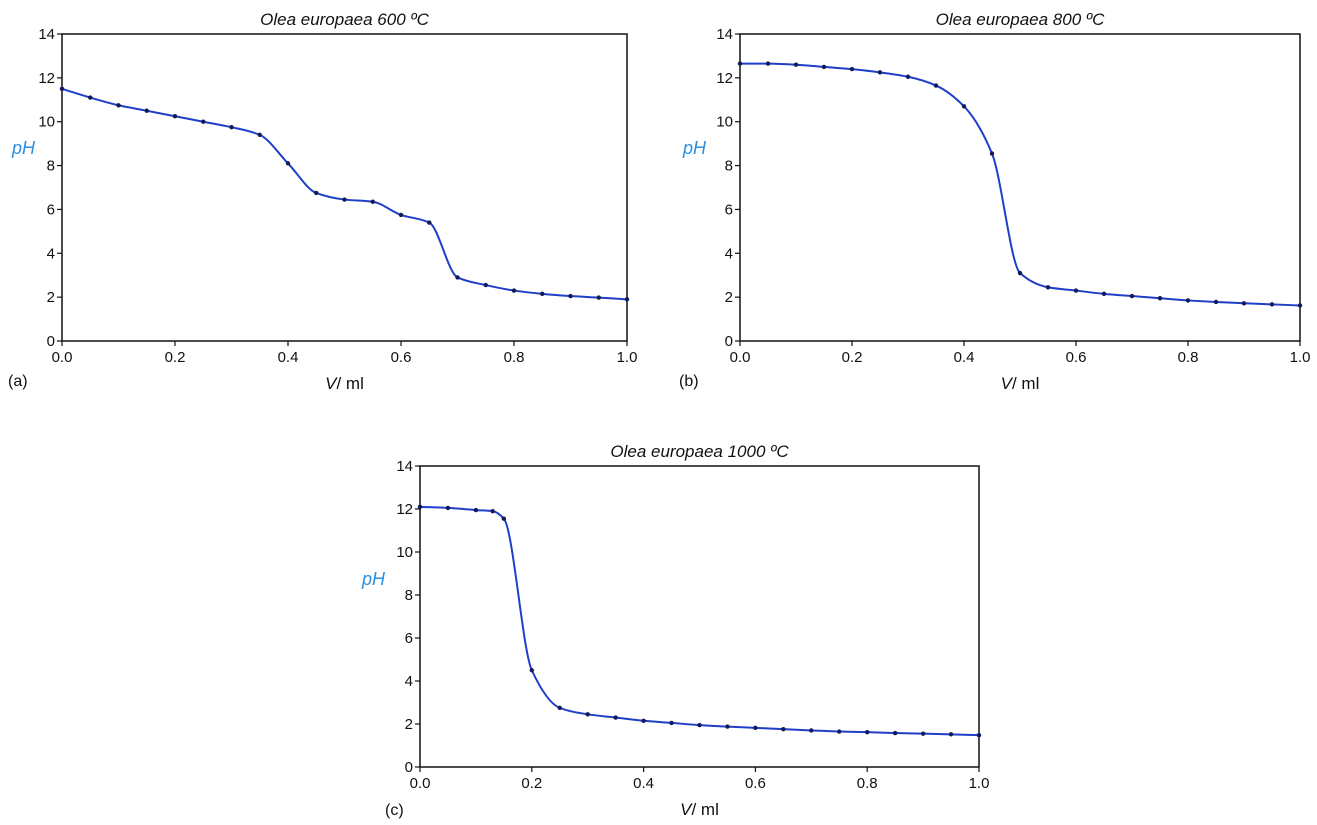 Image resolution: width=1317 pixels, height=825 pixels. What do you see at coordinates (18, 381) in the screenshot?
I see `panel-letter: (a)` at bounding box center [18, 381].